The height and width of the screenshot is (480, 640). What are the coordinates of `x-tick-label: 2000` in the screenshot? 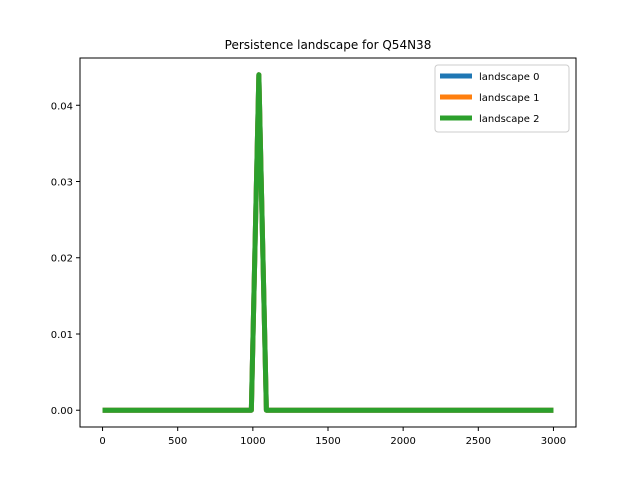 It's located at (402, 441).